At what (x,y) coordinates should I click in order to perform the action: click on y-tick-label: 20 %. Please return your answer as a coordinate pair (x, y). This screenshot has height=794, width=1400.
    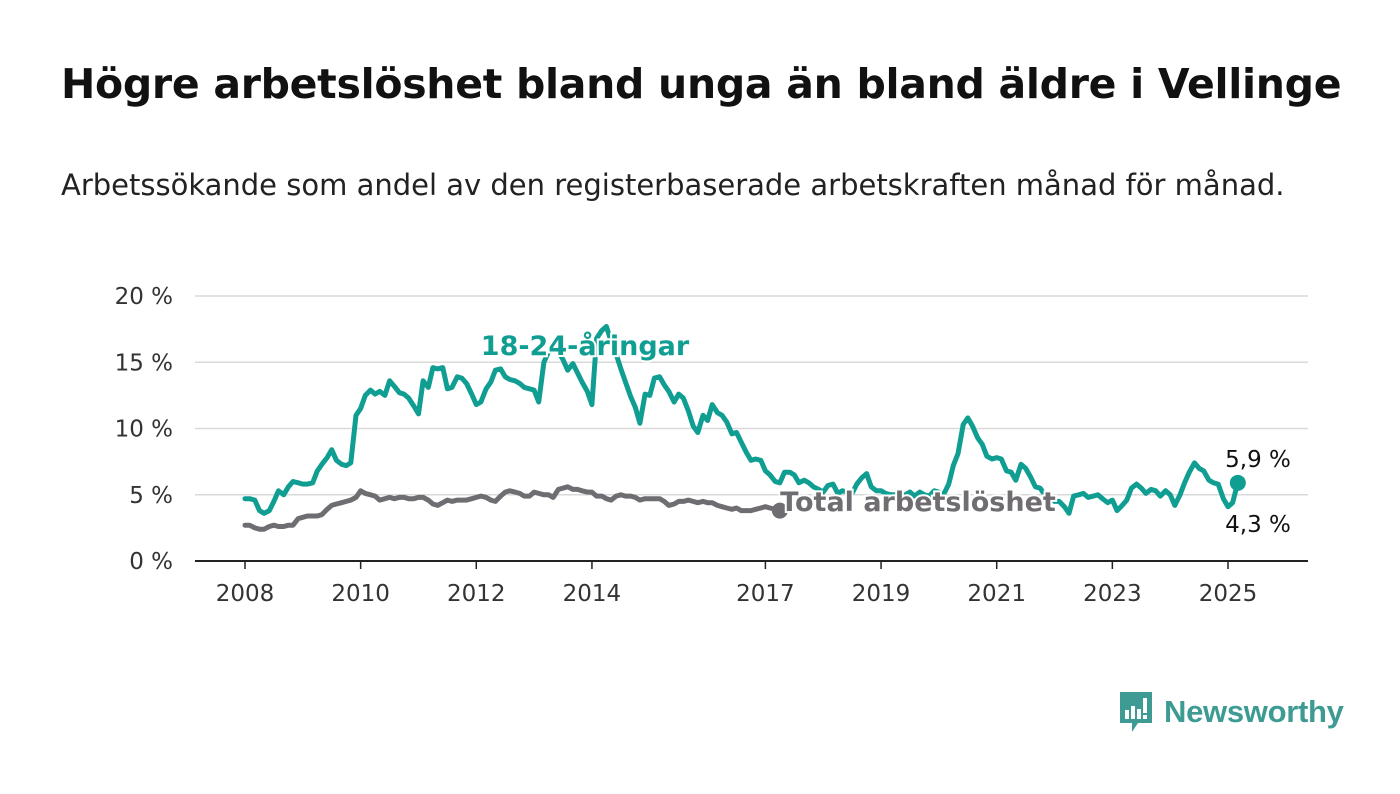
    Looking at the image, I should click on (144, 297).